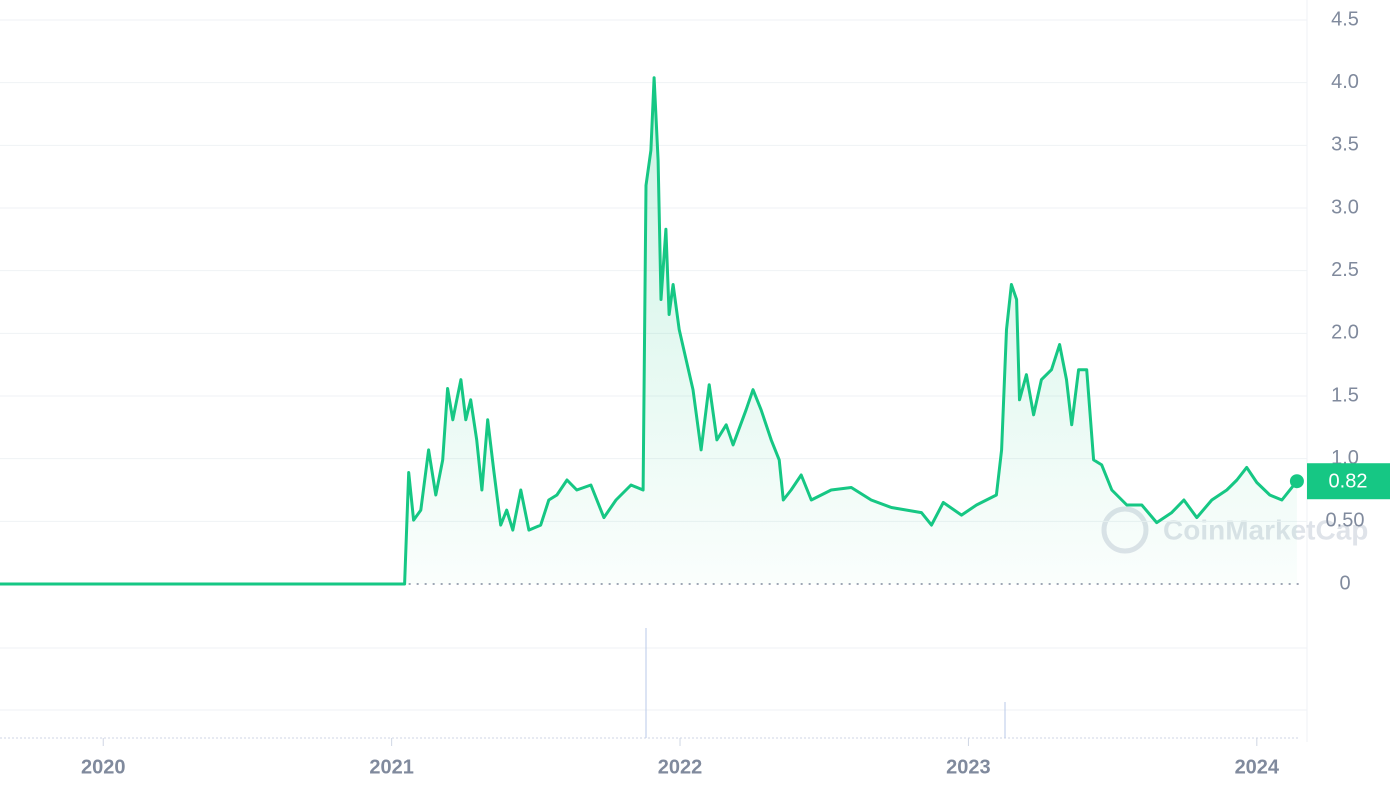 This screenshot has height=797, width=1392. What do you see at coordinates (1345, 145) in the screenshot?
I see `y-tick-label: 3.5` at bounding box center [1345, 145].